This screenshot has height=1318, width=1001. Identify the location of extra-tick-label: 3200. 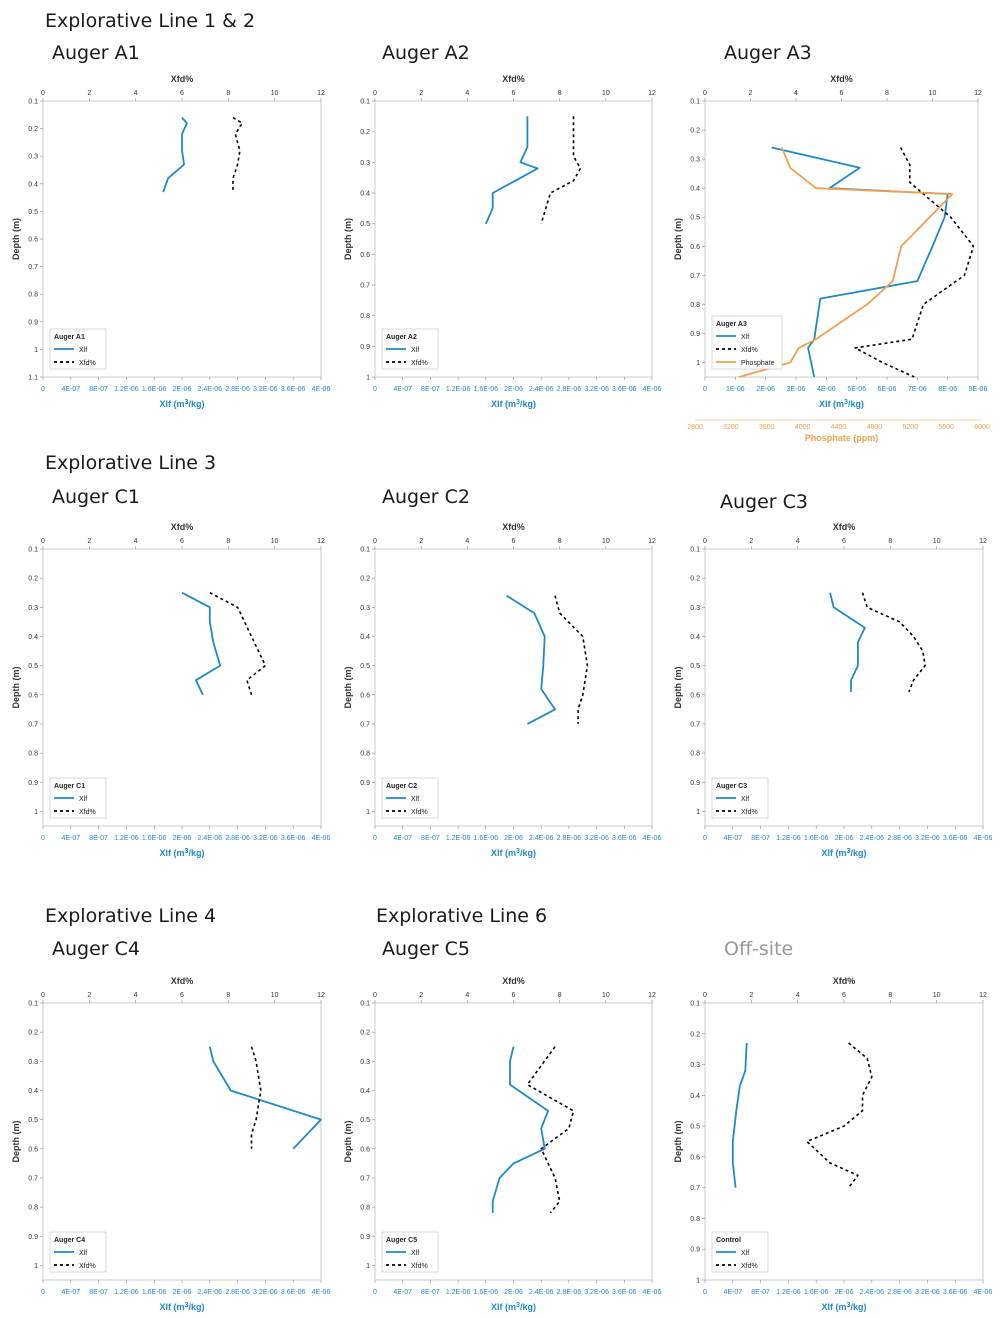
(731, 427).